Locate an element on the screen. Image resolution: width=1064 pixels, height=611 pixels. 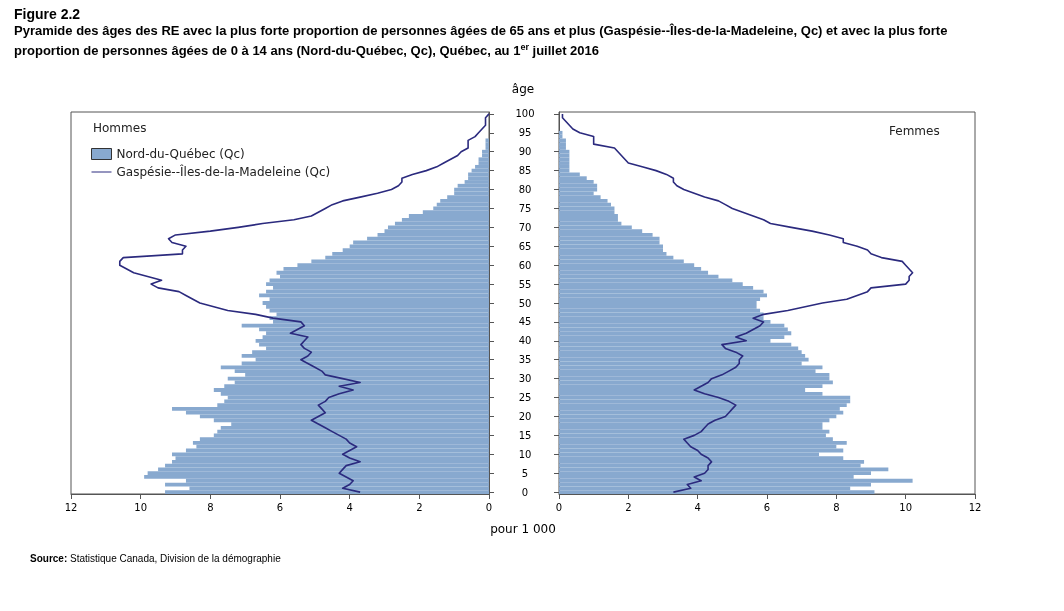
y-tick-label: 50 is located at coordinates (525, 303).